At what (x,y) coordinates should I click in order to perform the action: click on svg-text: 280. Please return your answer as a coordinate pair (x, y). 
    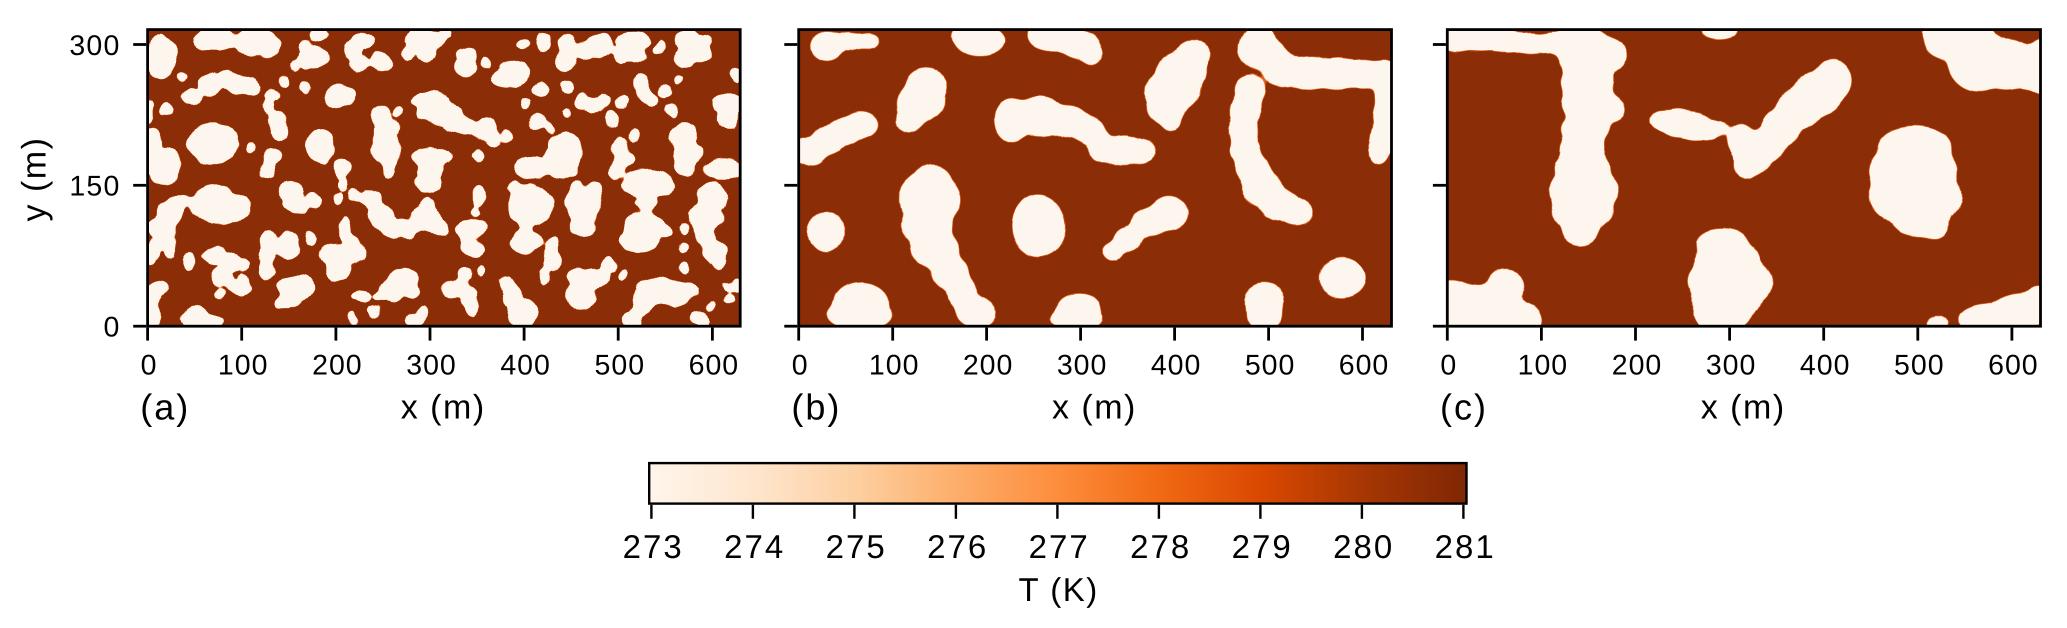
    Looking at the image, I should click on (1363, 546).